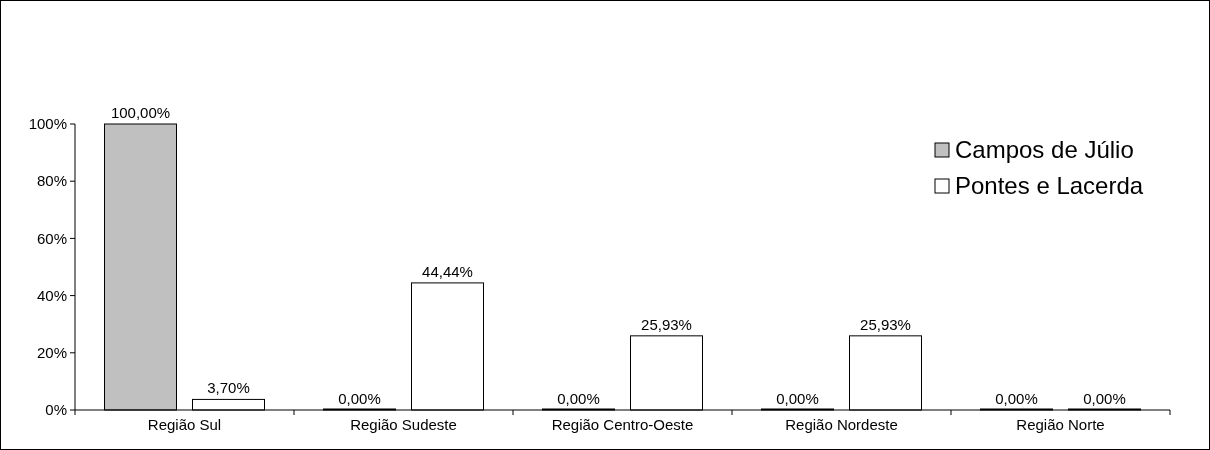  What do you see at coordinates (1044, 150) in the screenshot?
I see `legend-label: Campos de Júlio` at bounding box center [1044, 150].